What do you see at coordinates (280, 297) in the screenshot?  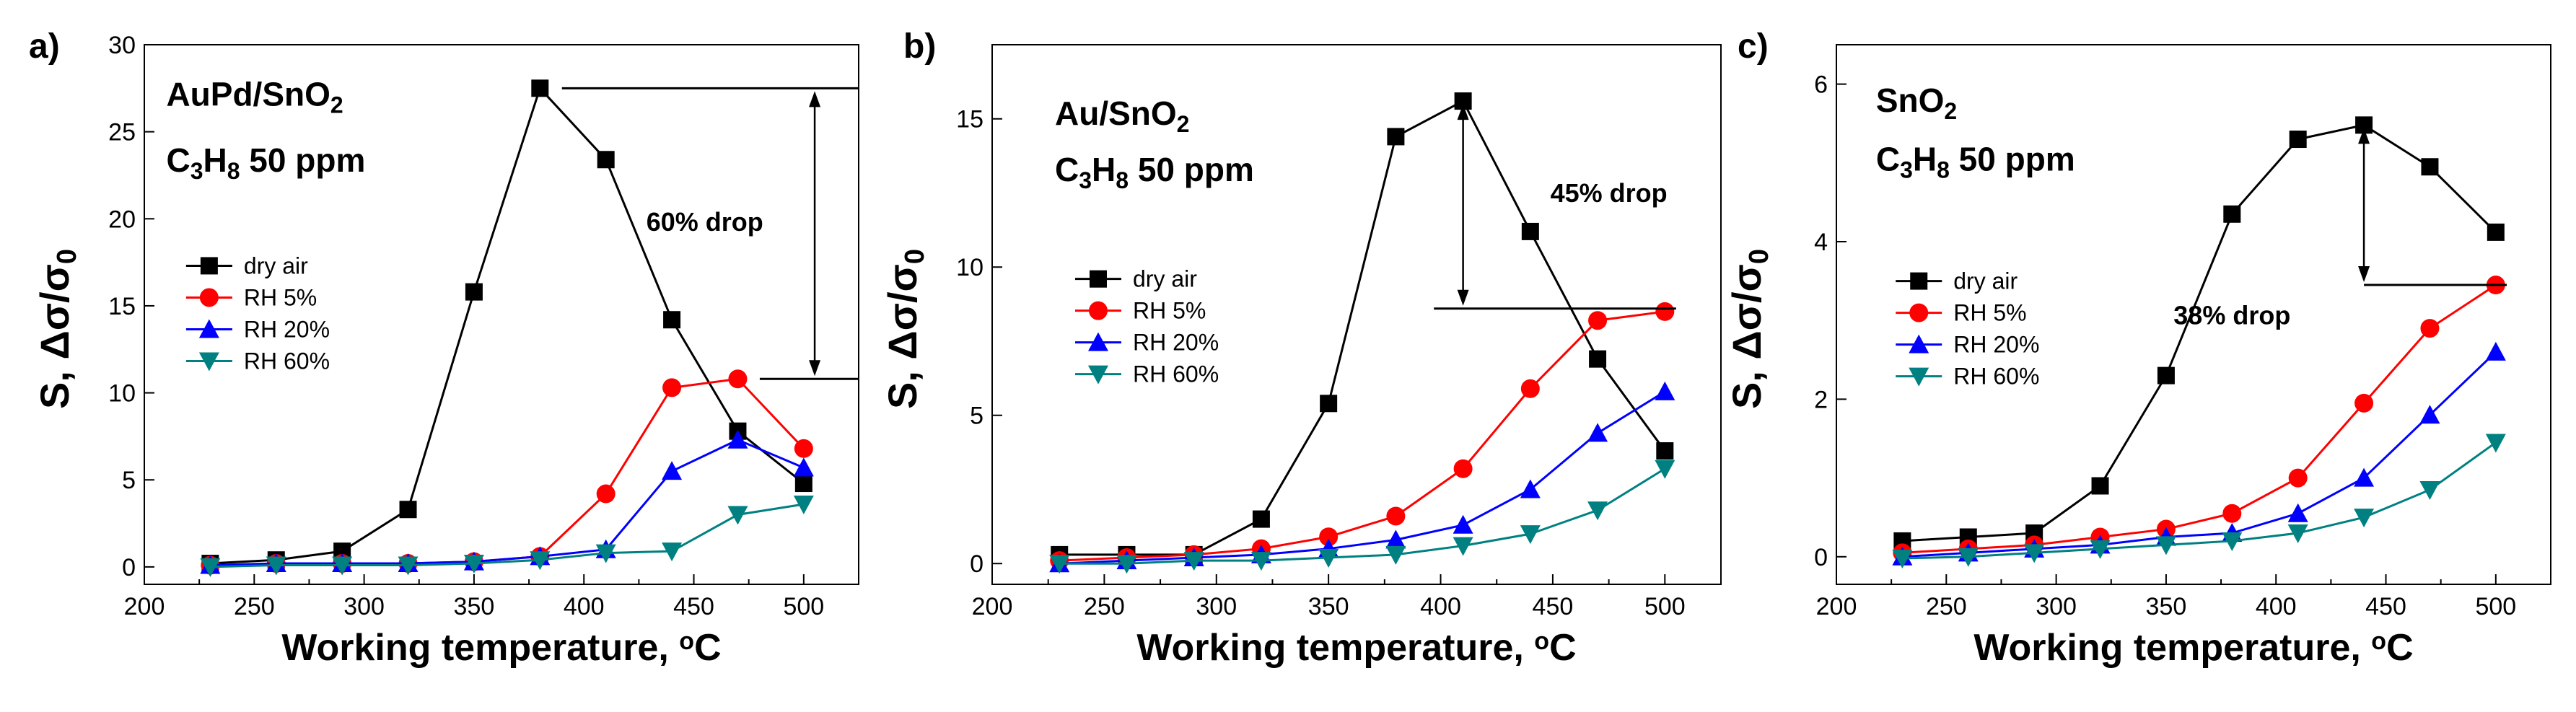 I see `legend-entry: RH 5%` at bounding box center [280, 297].